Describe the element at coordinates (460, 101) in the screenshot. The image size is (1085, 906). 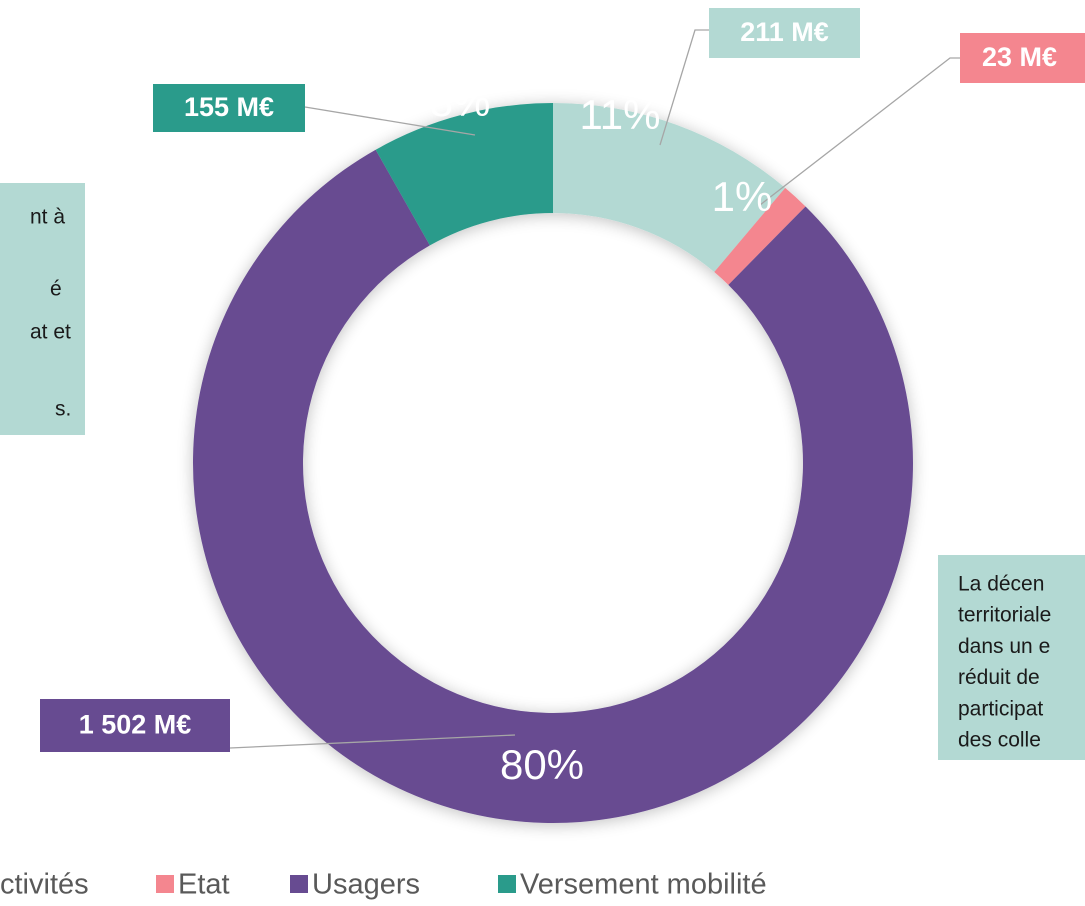
I see `percent-label: 8%` at that location.